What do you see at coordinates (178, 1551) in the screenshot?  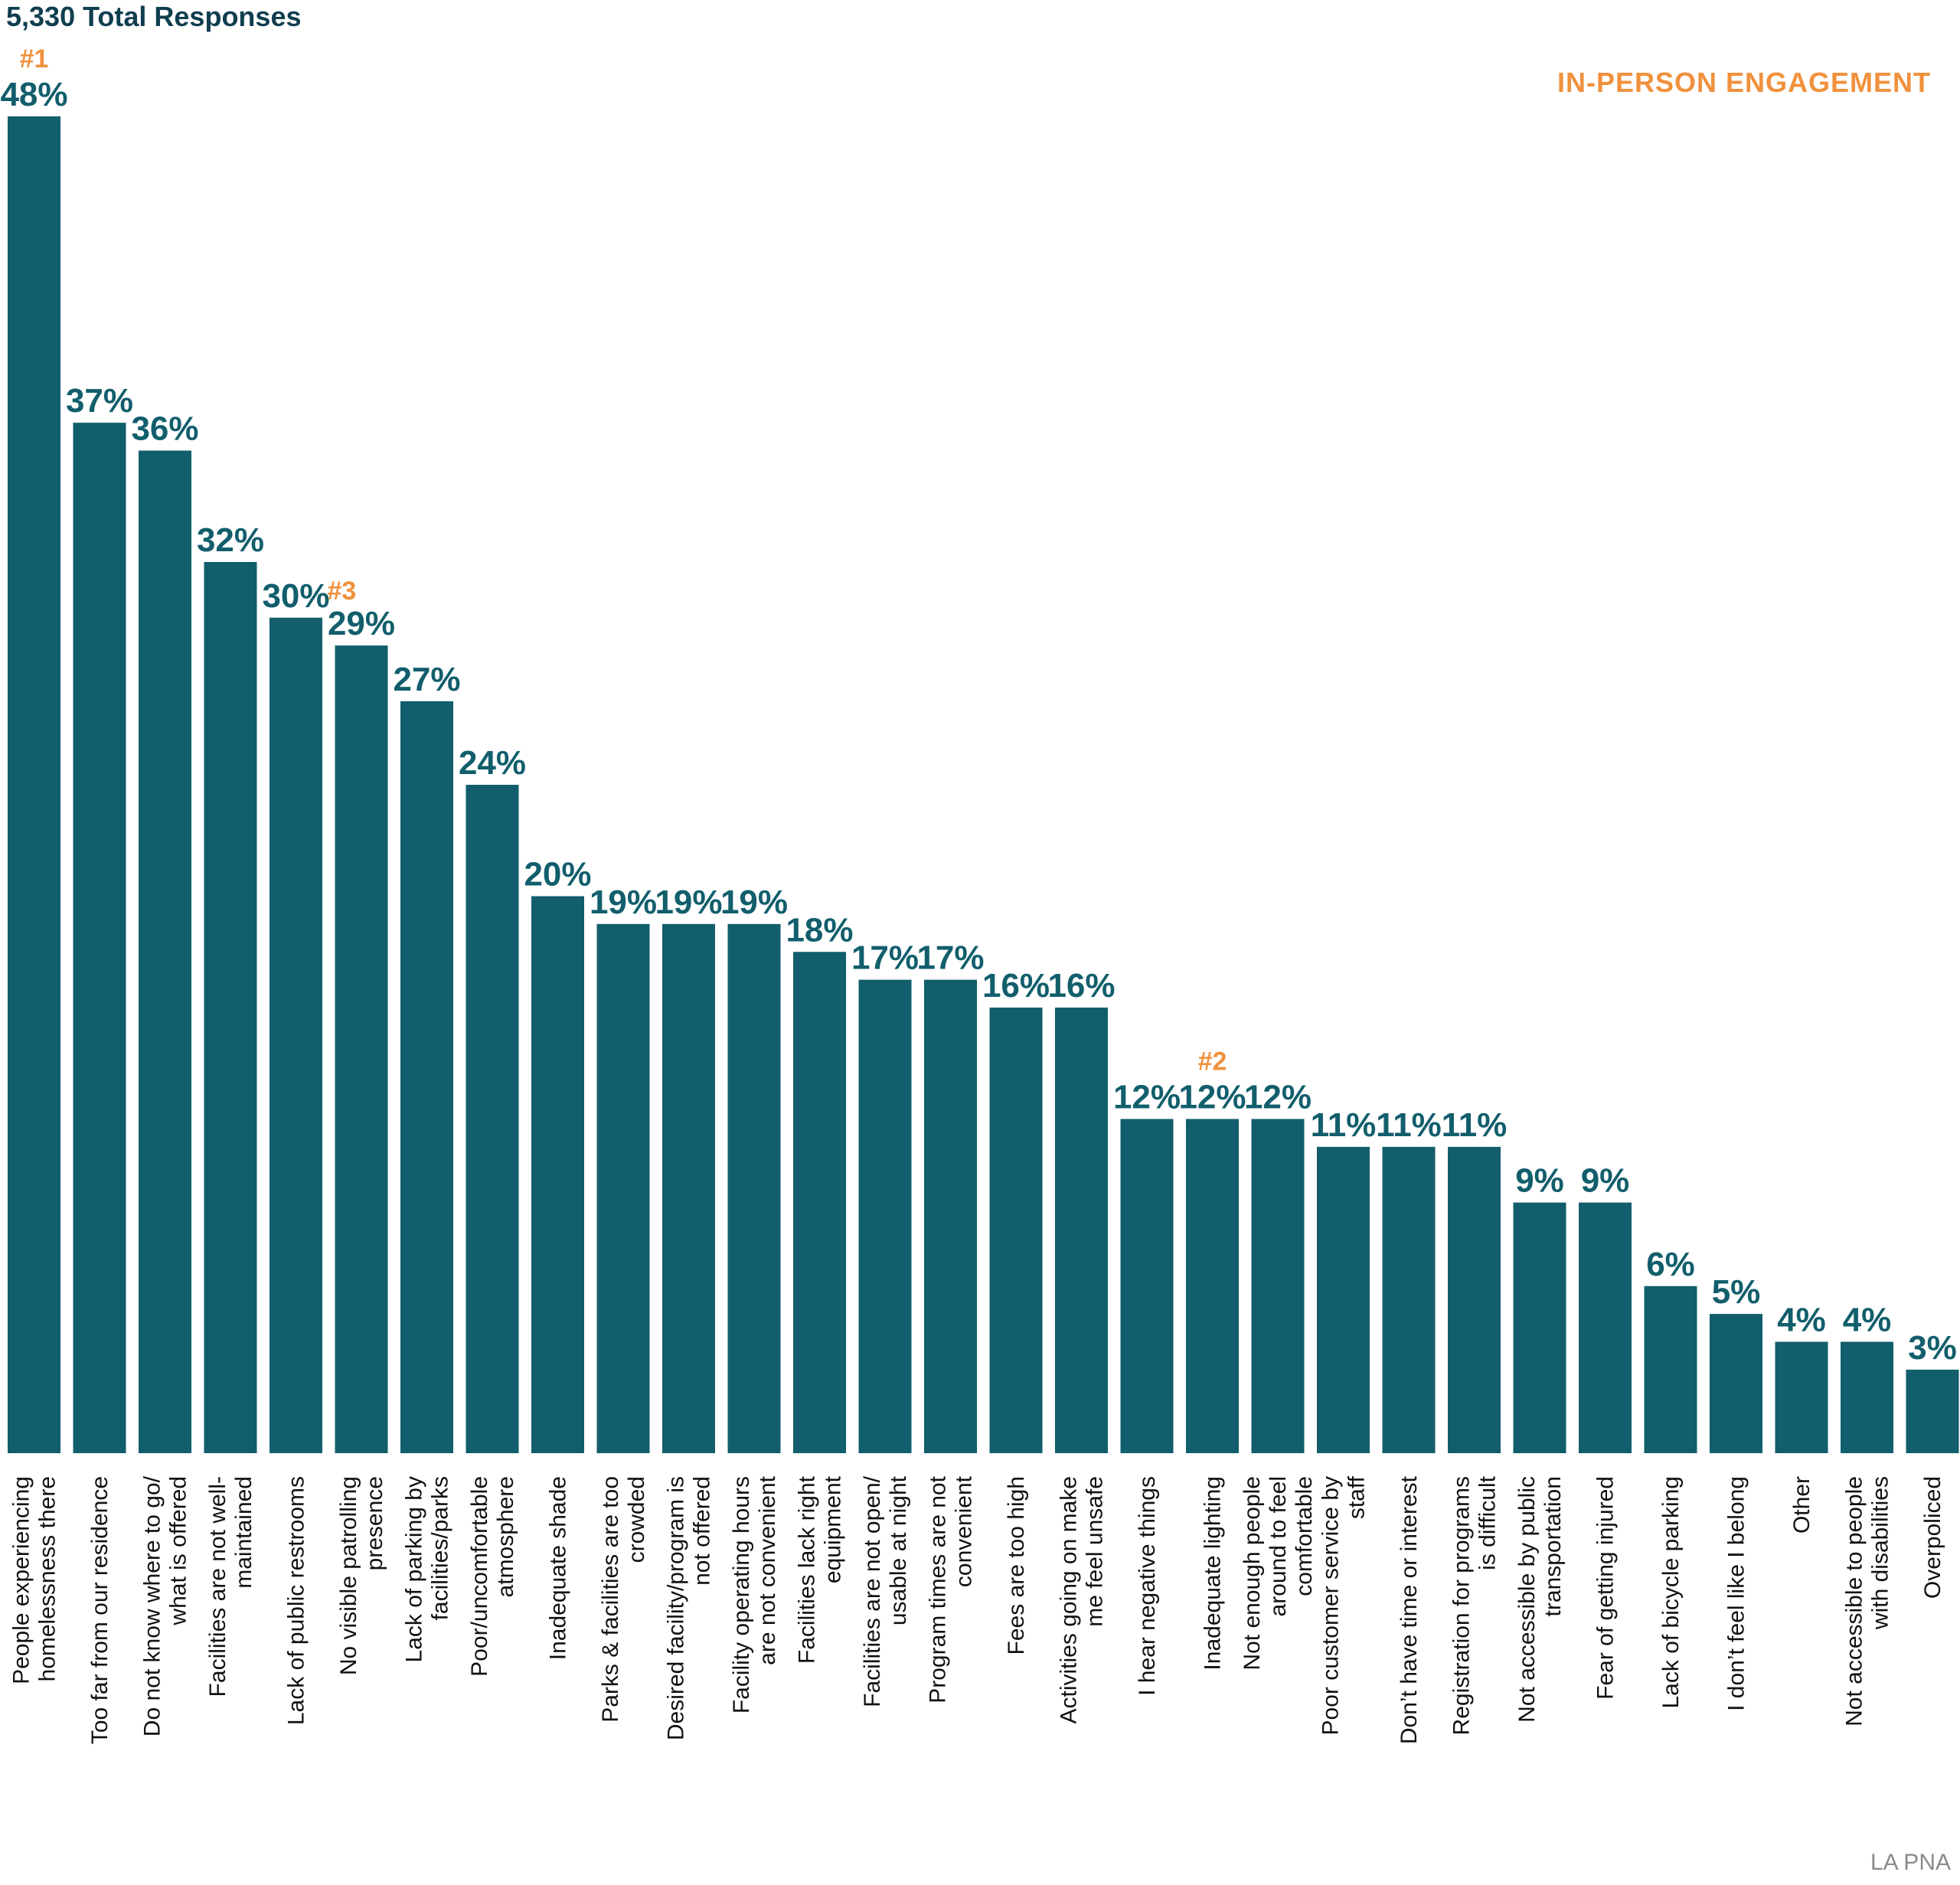 I see `category-label-line: what is offered` at bounding box center [178, 1551].